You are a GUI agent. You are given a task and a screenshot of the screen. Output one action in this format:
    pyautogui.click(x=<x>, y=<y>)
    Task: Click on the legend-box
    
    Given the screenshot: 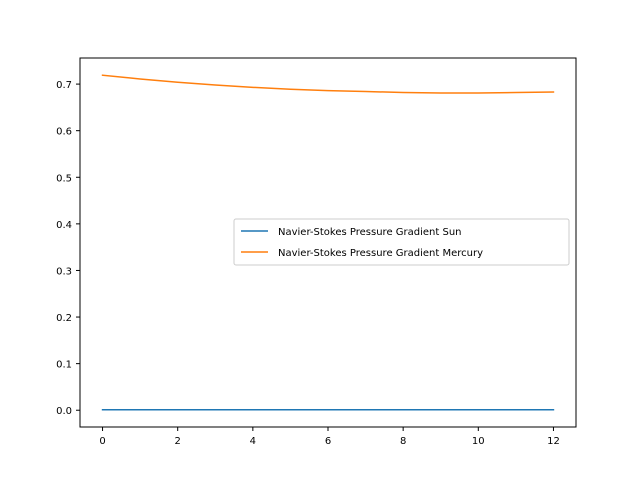 What is the action you would take?
    pyautogui.click(x=401, y=242)
    